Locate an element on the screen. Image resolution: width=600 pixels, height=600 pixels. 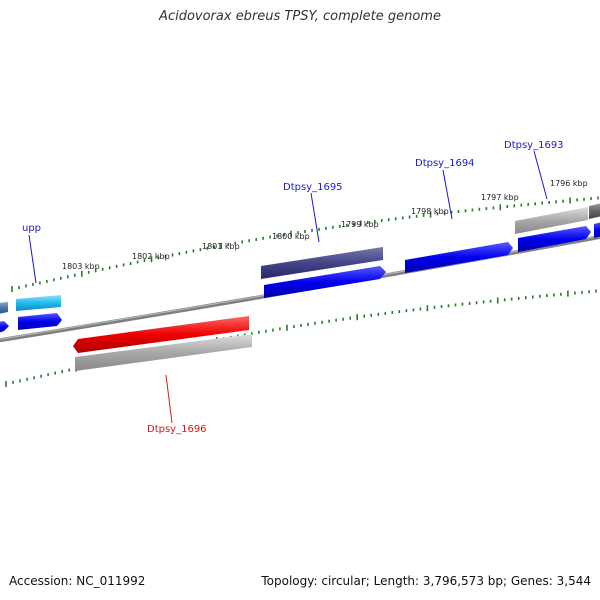
gene-label-dtpsy-1694: Dtpsy_1694 is located at coordinates (445, 163).